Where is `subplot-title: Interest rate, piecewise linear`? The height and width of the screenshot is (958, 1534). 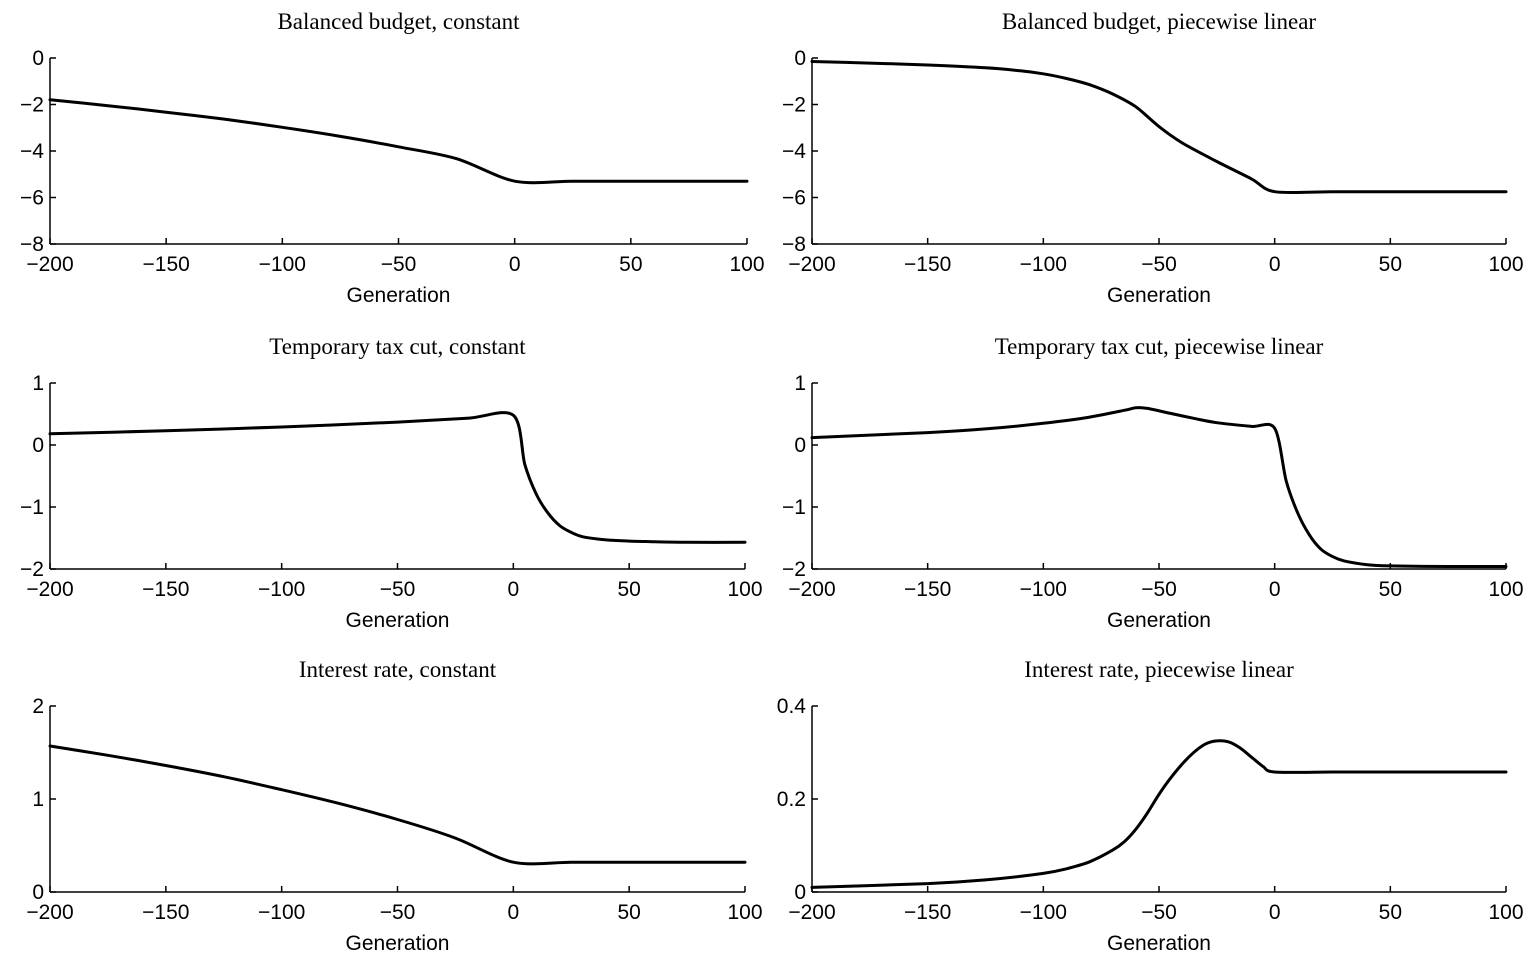
subplot-title: Interest rate, piecewise linear is located at coordinates (1159, 669).